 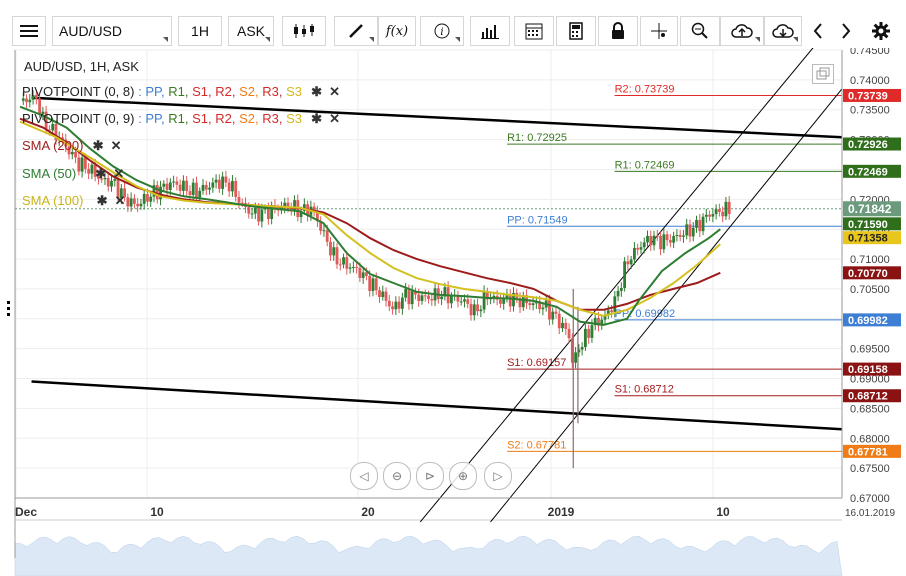 What do you see at coordinates (442, 31) in the screenshot?
I see `info-button: i` at bounding box center [442, 31].